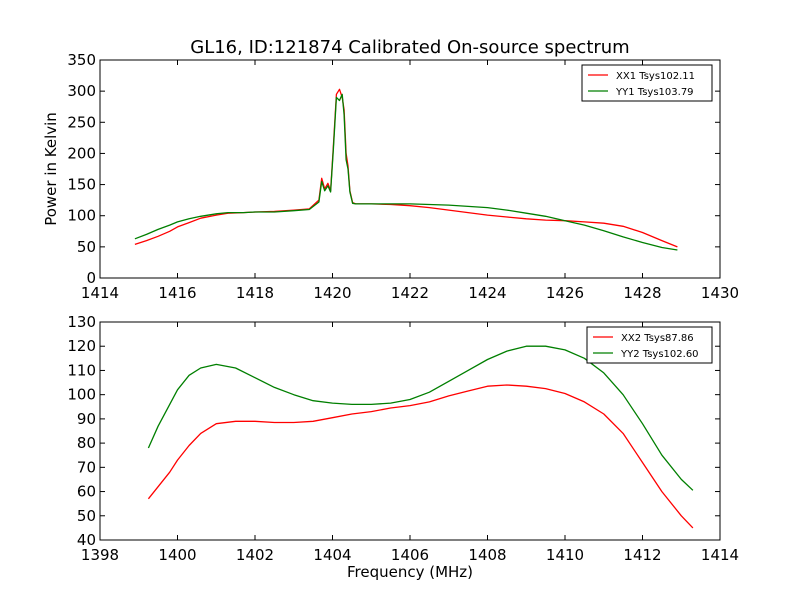 The width and height of the screenshot is (800, 600). Describe the element at coordinates (177, 555) in the screenshot. I see `x-tick-label: 1400` at that location.